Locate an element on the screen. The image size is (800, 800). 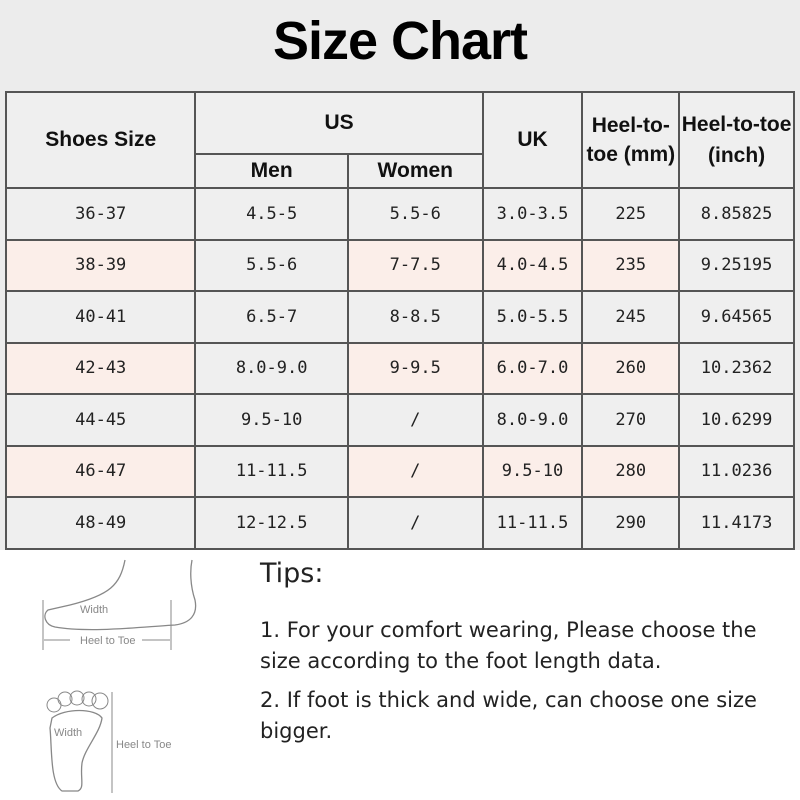
cell-us-men: 9.5-10 is located at coordinates (271, 420).